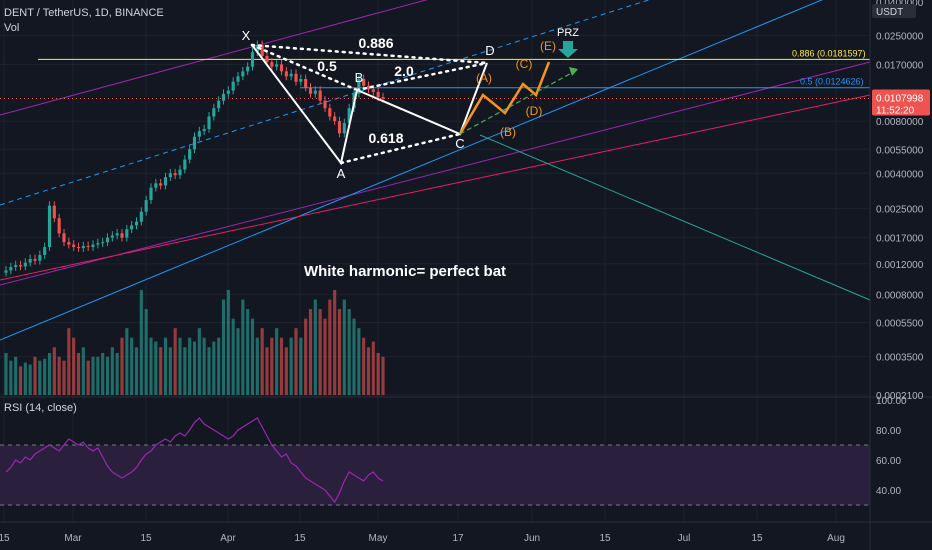  I want to click on price-tick-label: 0.0008000, so click(900, 295).